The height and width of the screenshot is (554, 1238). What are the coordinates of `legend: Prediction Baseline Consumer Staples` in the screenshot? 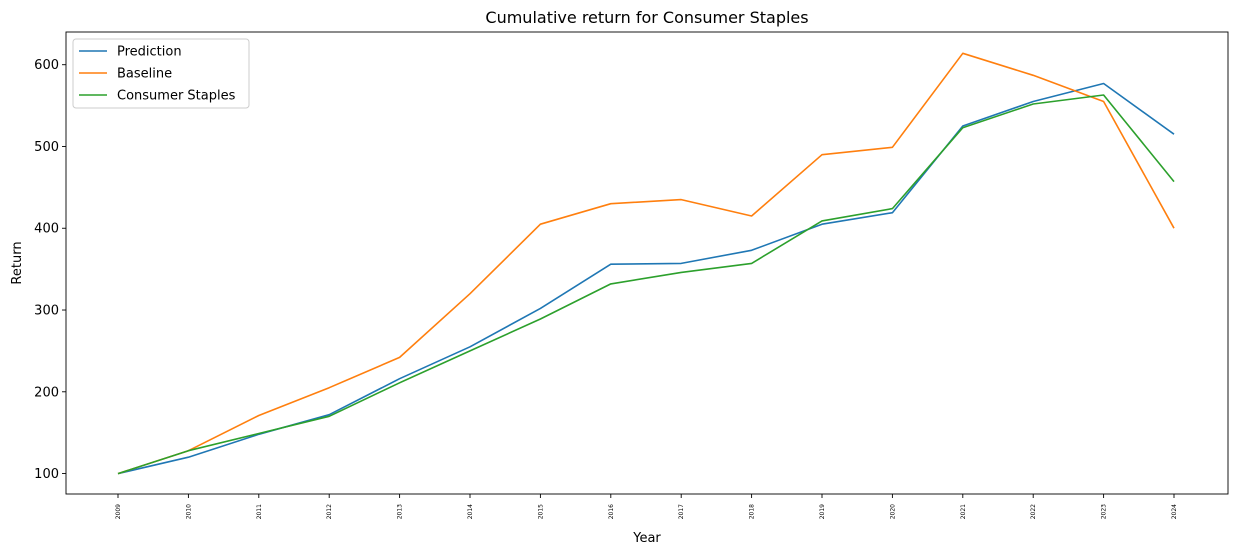 It's located at (161, 73).